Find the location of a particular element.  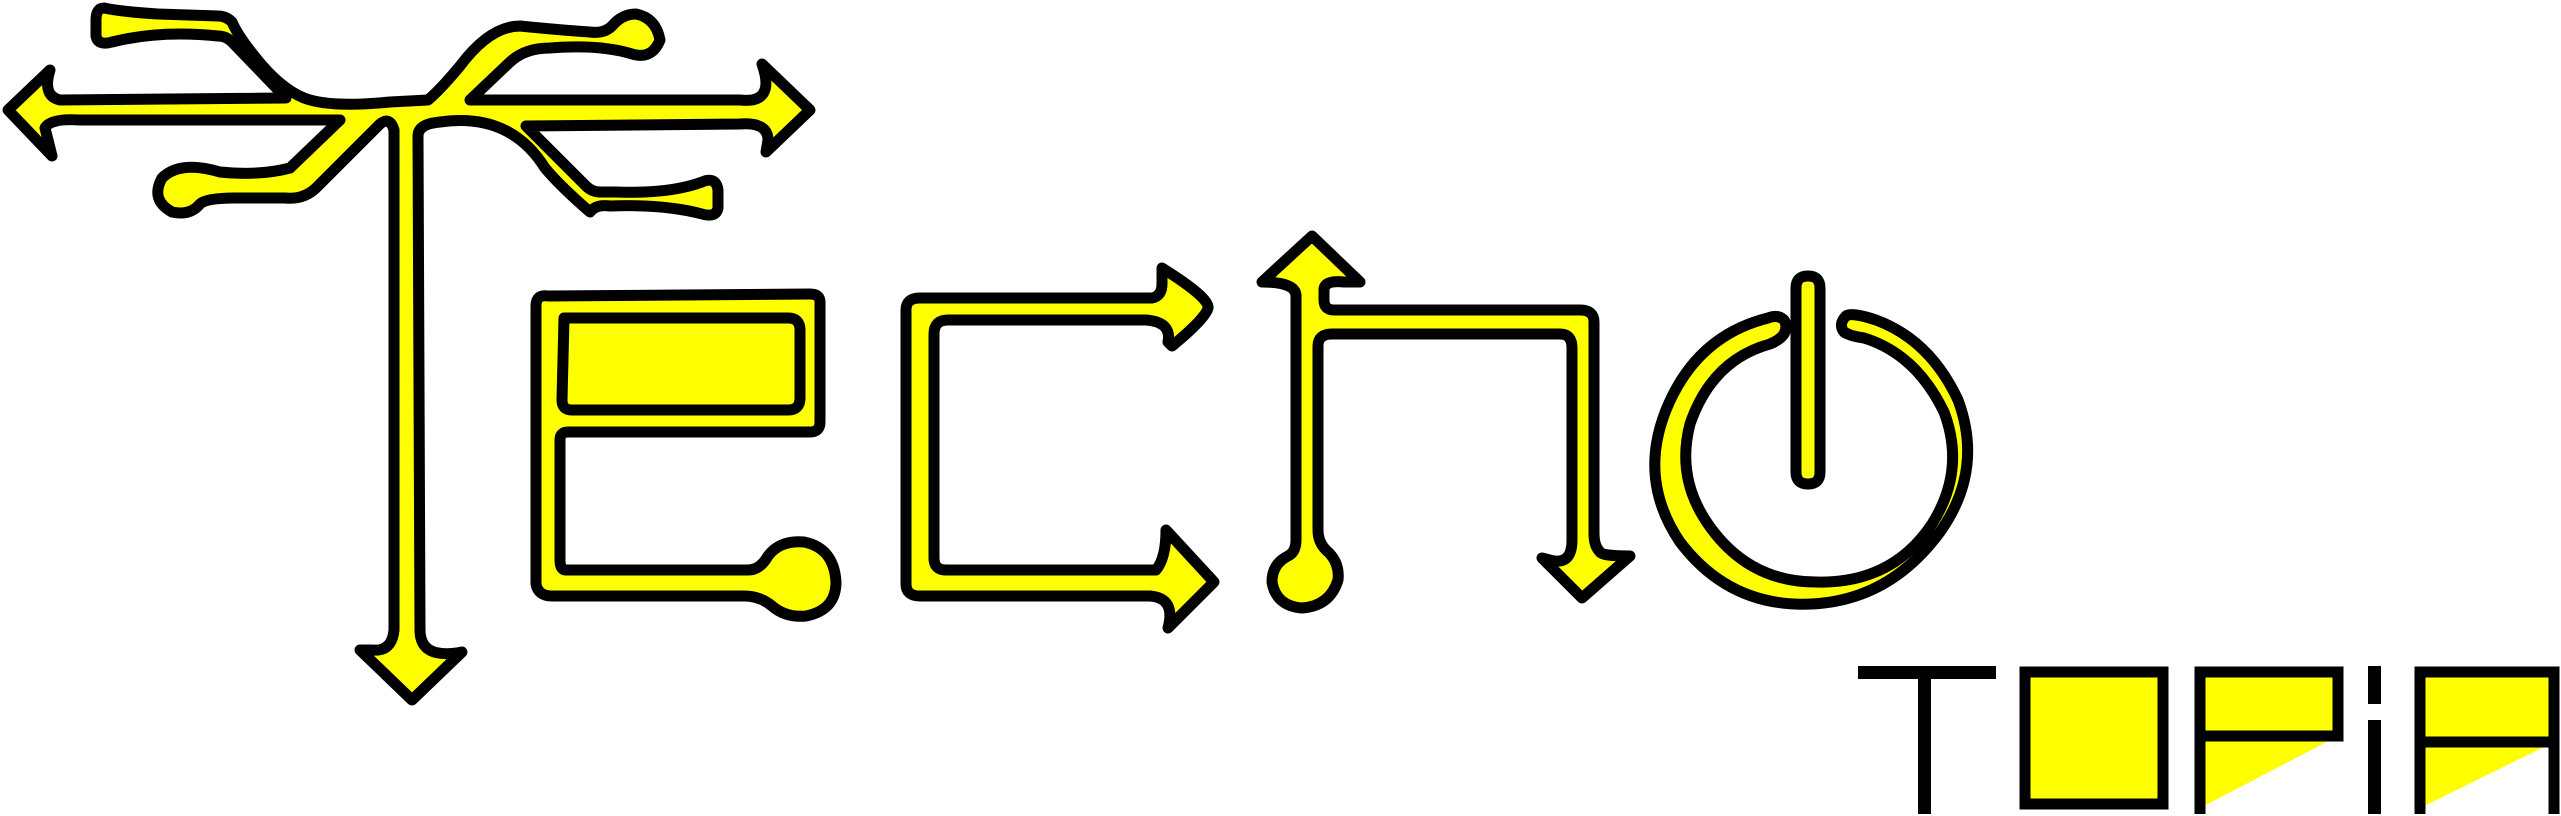

letter-sub-t is located at coordinates (1927, 740).